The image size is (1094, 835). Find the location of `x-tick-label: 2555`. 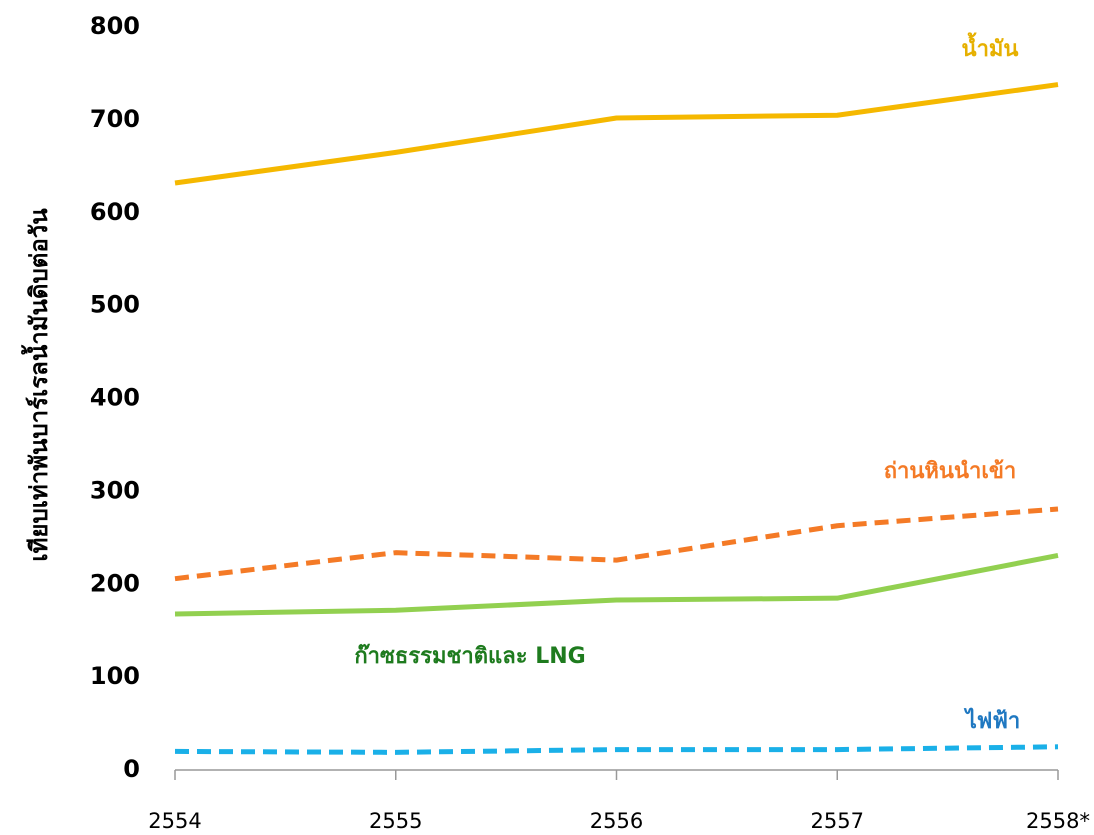

x-tick-label: 2555 is located at coordinates (395, 821).